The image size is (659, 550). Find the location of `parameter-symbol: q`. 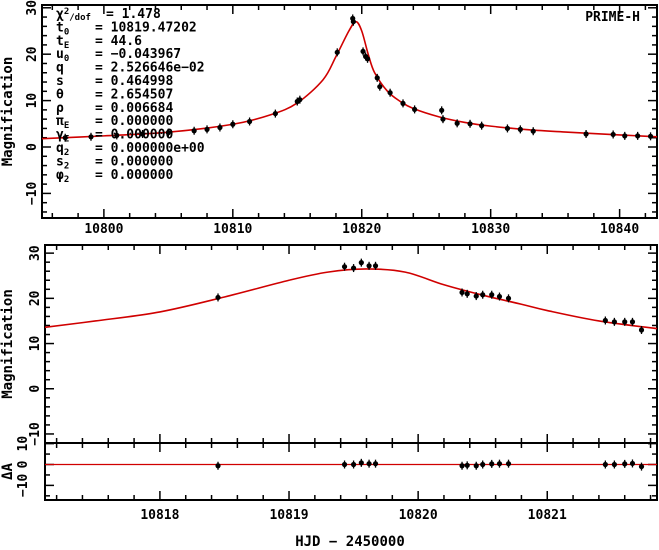

parameter-symbol: q is located at coordinates (60, 68).